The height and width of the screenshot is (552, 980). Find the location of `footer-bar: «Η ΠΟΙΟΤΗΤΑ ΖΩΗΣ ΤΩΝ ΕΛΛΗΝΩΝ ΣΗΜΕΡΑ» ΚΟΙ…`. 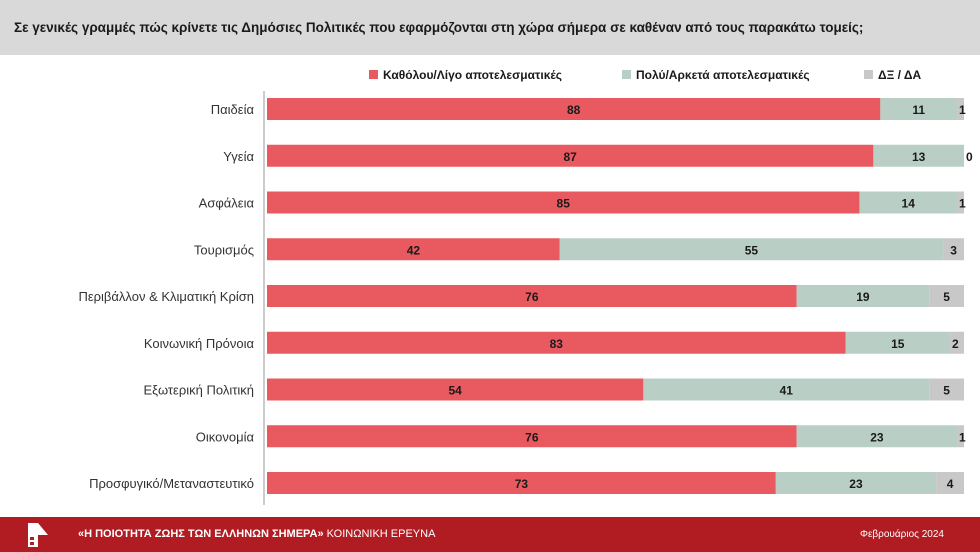

footer-bar: «Η ΠΟΙΟΤΗΤΑ ΖΩΗΣ ΤΩΝ ΕΛΛΗΝΩΝ ΣΗΜΕΡΑ» ΚΟΙ… is located at coordinates (490, 534).